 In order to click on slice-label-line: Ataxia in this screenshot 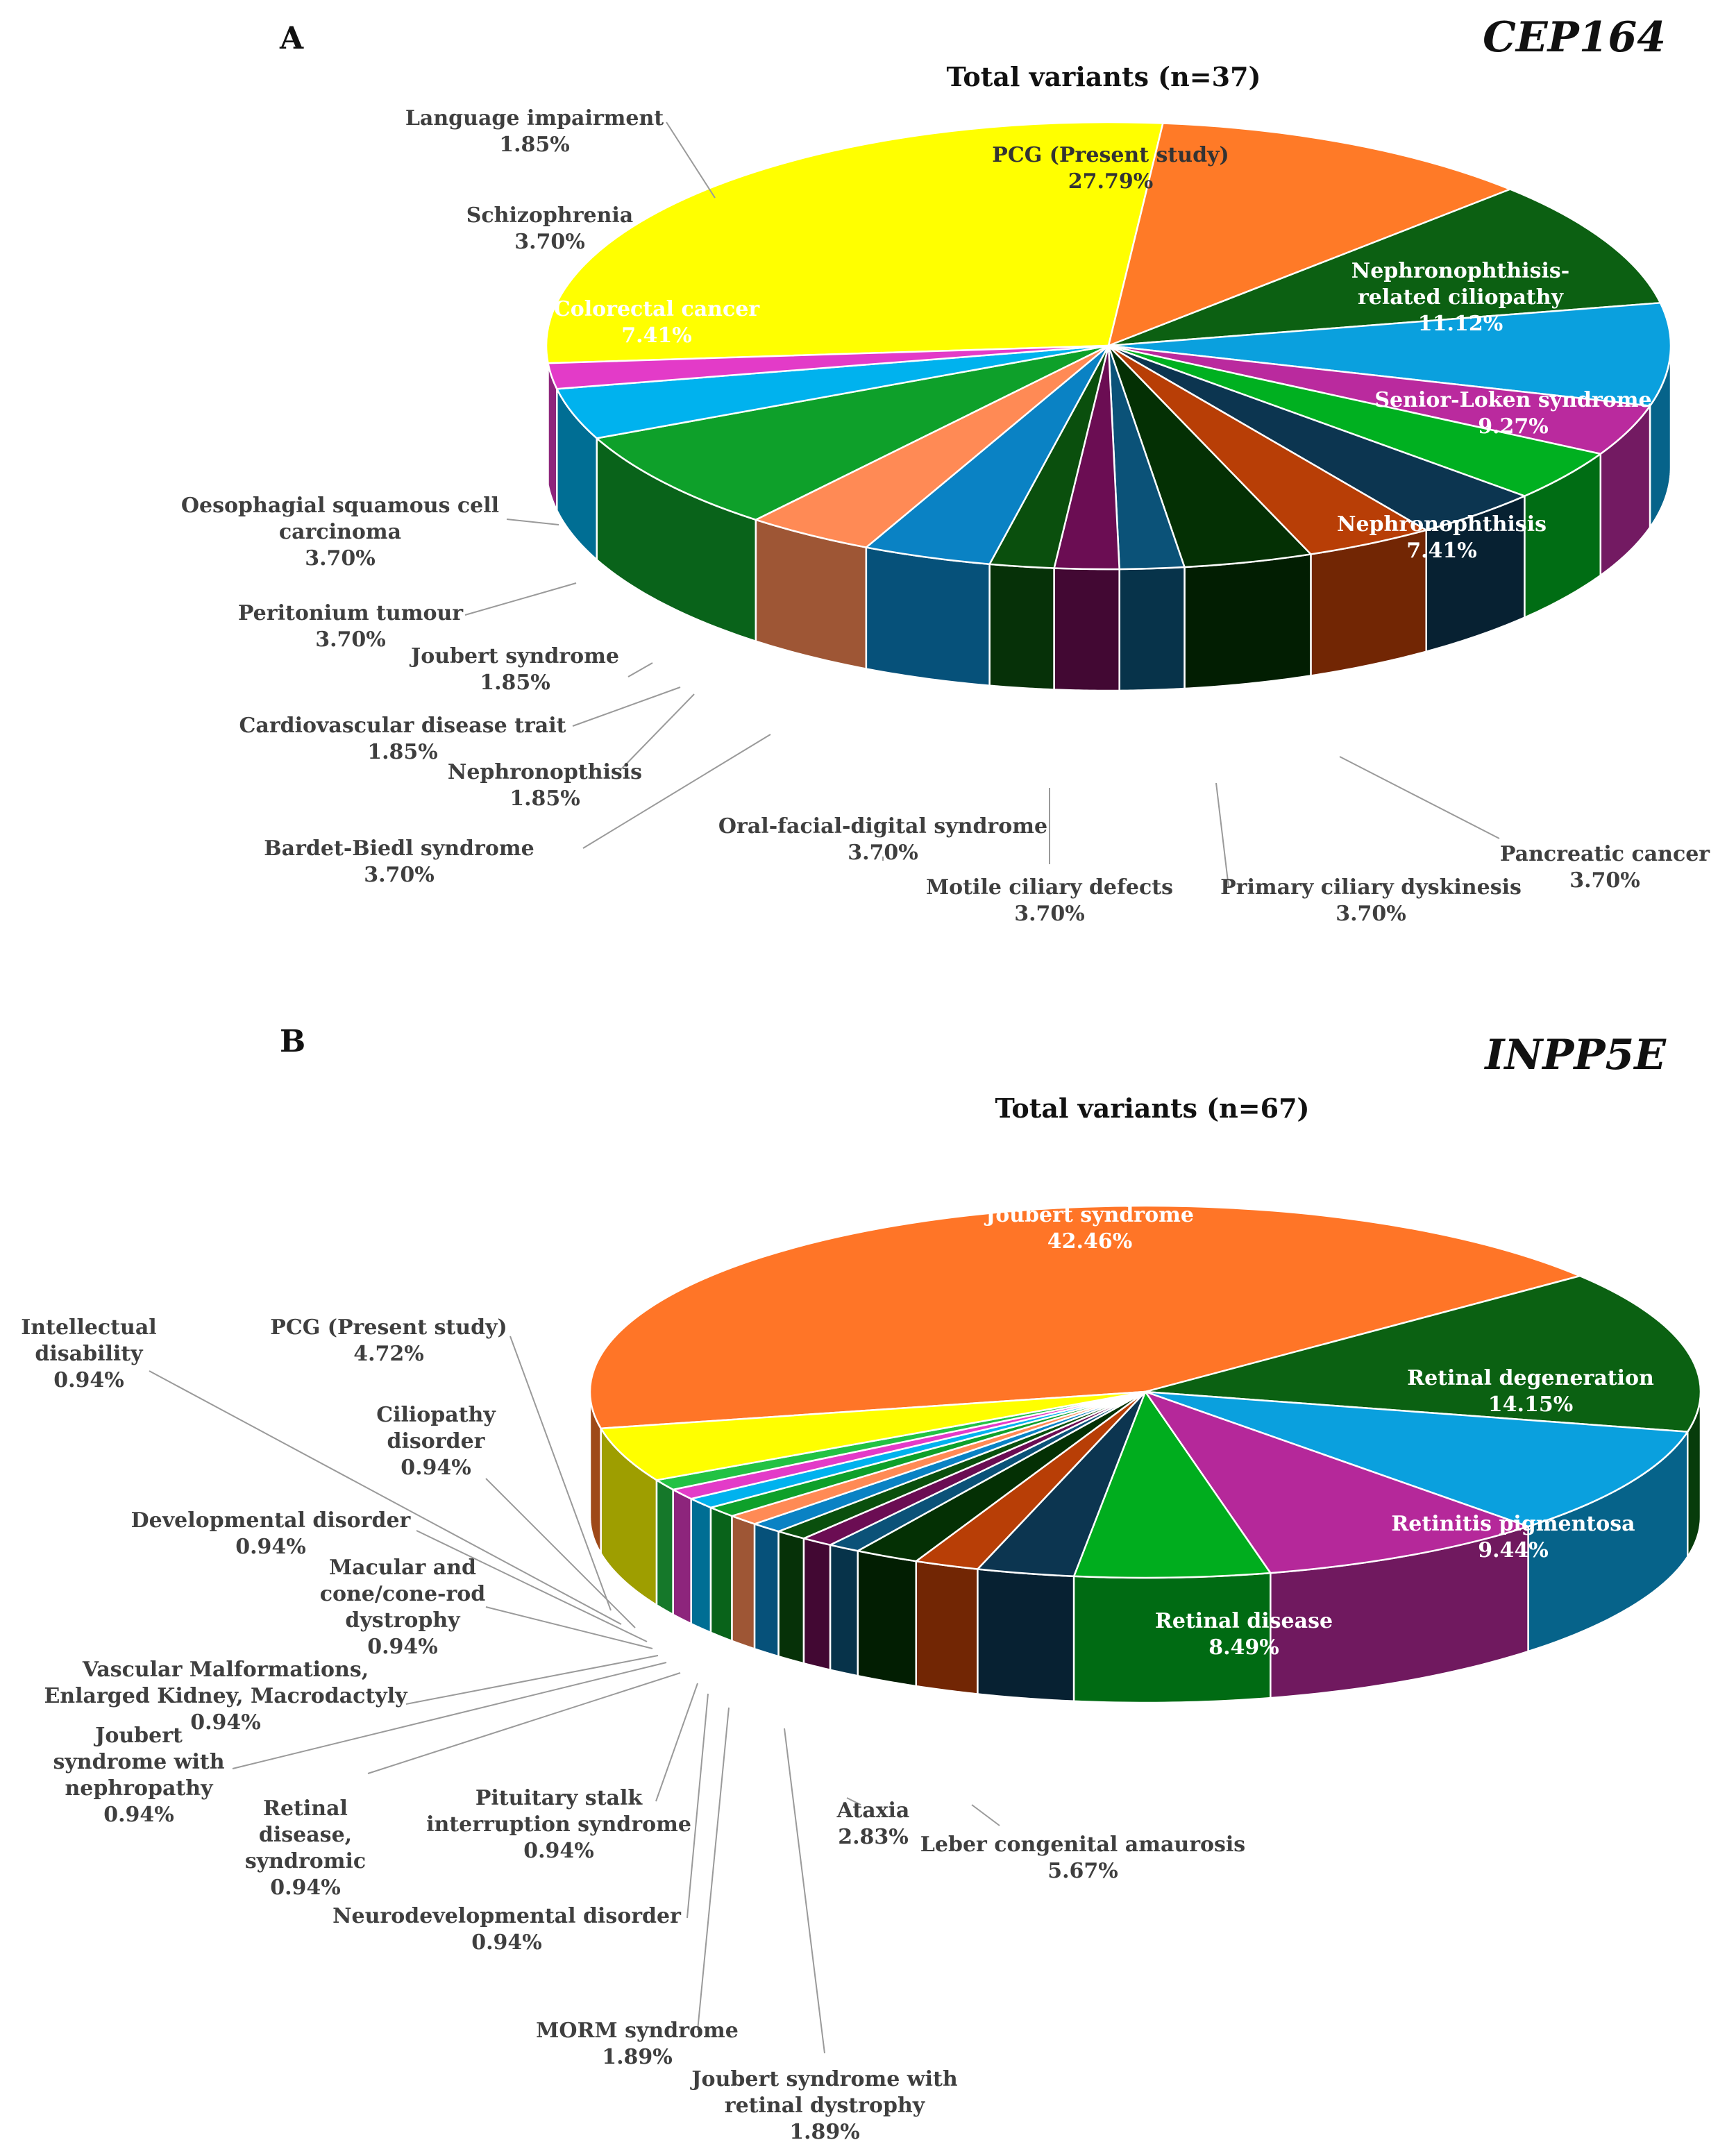, I will do `click(873, 1811)`.